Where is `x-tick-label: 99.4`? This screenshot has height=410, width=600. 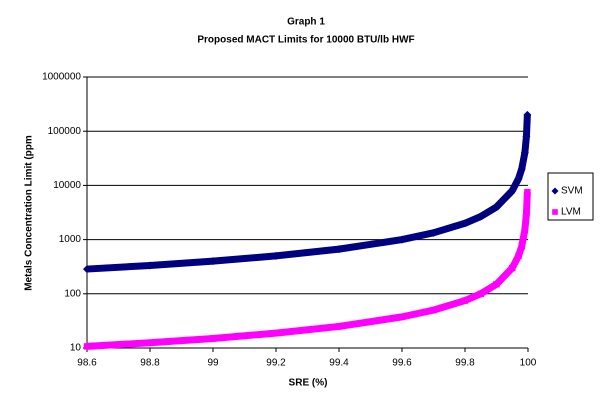 x-tick-label: 99.4 is located at coordinates (339, 363).